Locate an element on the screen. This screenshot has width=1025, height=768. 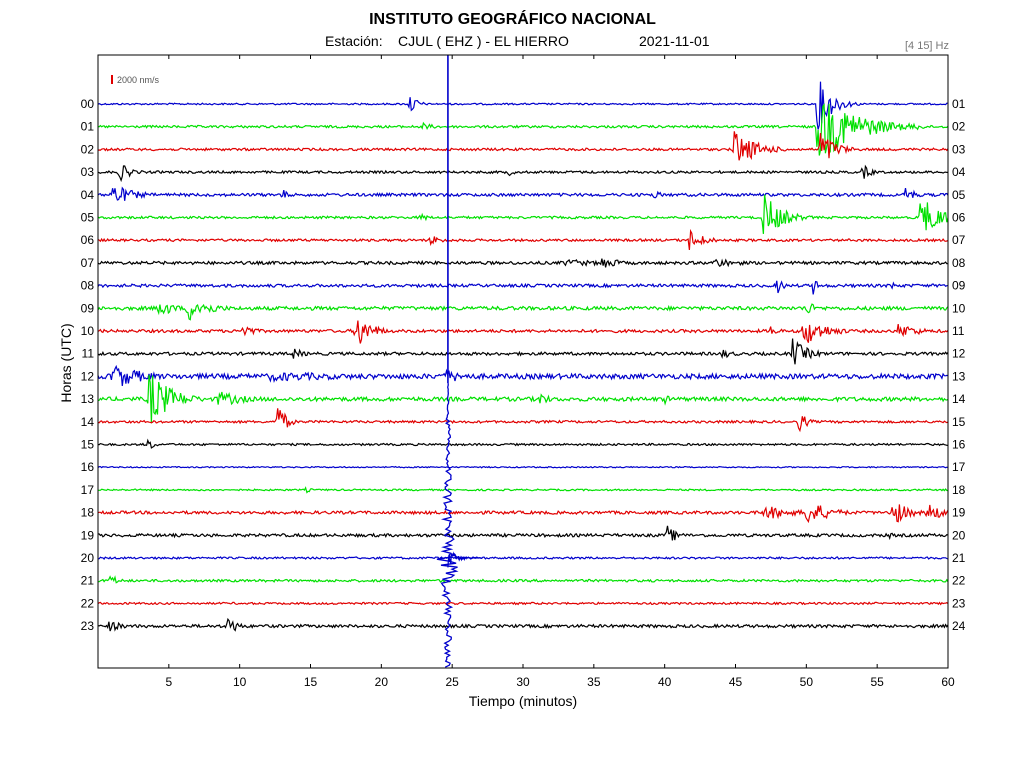
hour-label-left-23: 23 is located at coordinates (88, 626).